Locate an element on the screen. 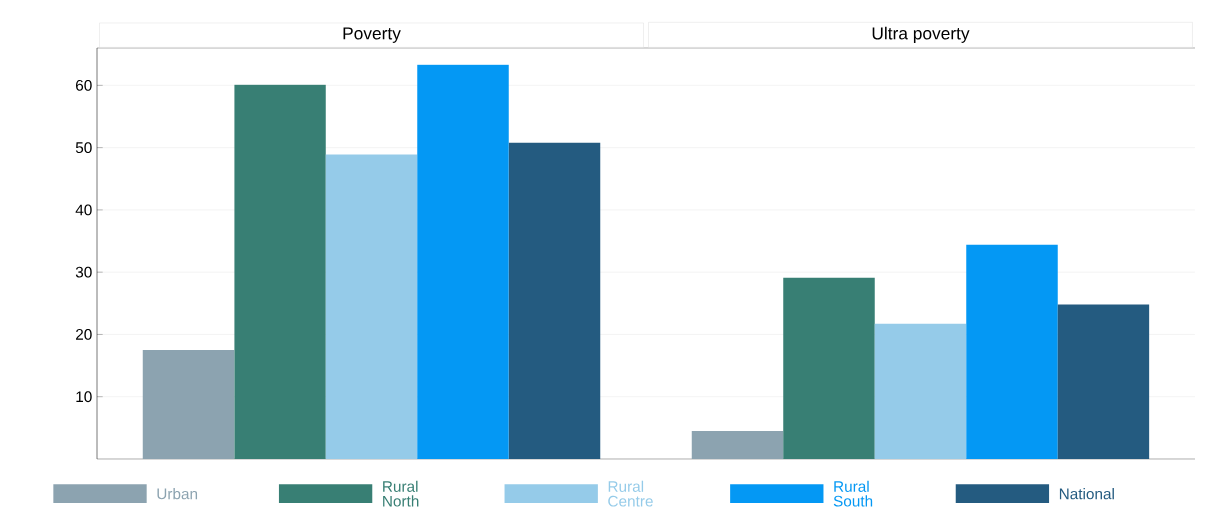 The height and width of the screenshot is (531, 1225). y-tick-label: 20 is located at coordinates (84, 334).